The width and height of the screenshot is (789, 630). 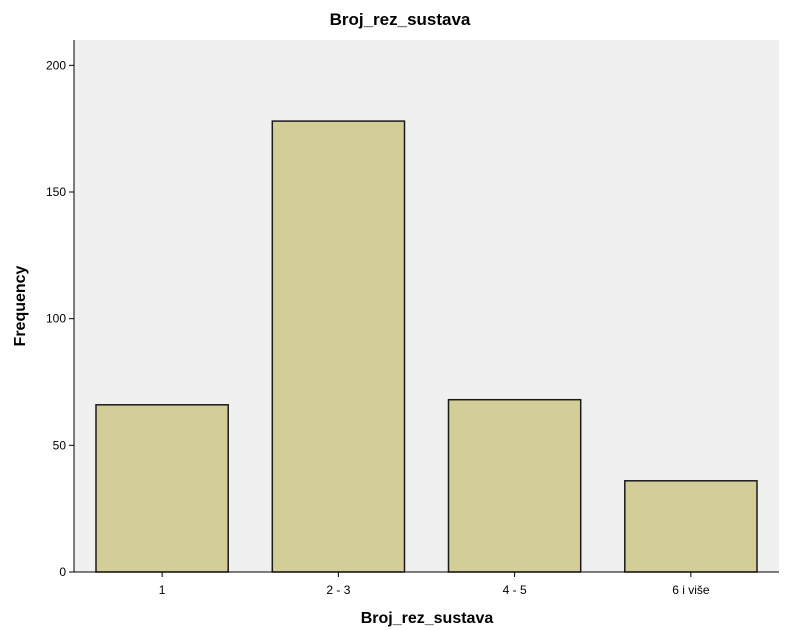 What do you see at coordinates (56, 65) in the screenshot?
I see `y-tick-label-4: 200` at bounding box center [56, 65].